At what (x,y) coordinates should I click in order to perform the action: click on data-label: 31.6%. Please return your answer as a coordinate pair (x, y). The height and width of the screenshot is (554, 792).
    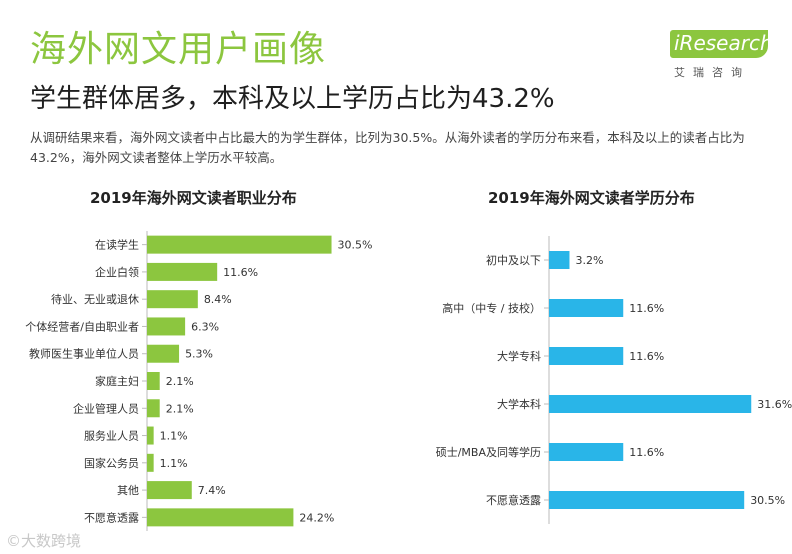
    Looking at the image, I should click on (774, 404).